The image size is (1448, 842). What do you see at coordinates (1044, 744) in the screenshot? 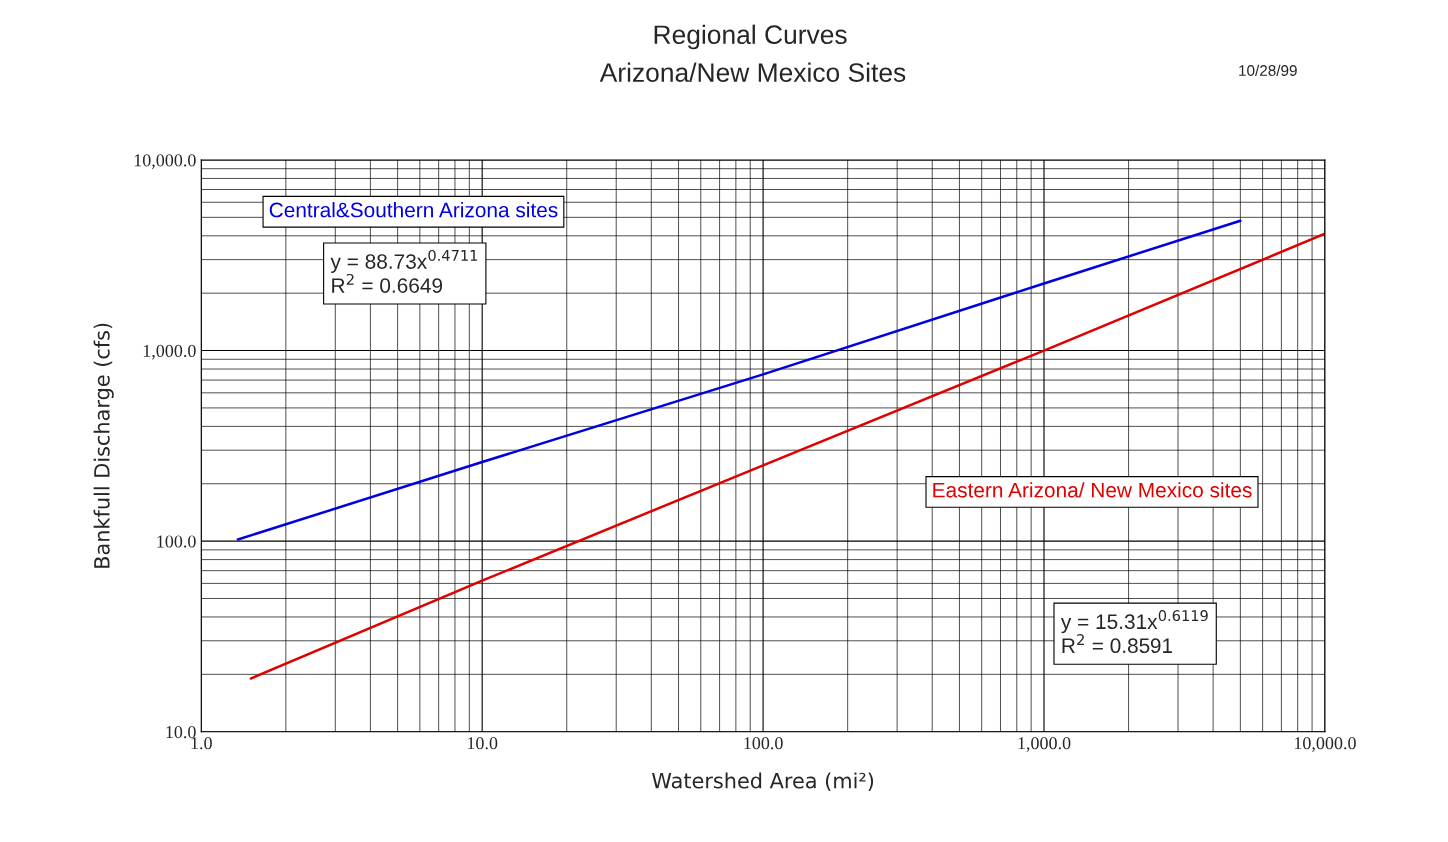
I see `x-tick-label: 1,000.0` at bounding box center [1044, 744].